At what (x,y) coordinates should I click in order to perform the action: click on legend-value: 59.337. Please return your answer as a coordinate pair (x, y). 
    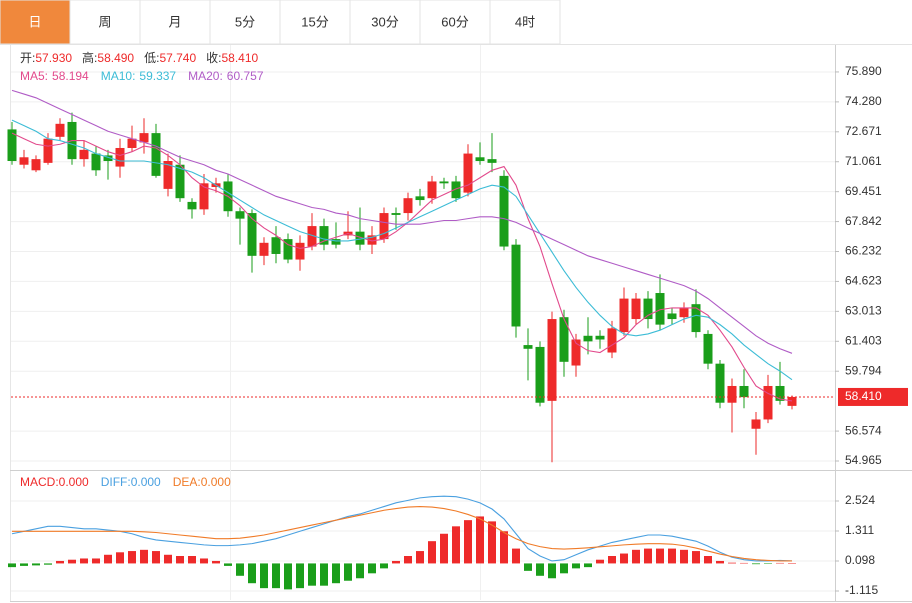
    Looking at the image, I should click on (157, 76).